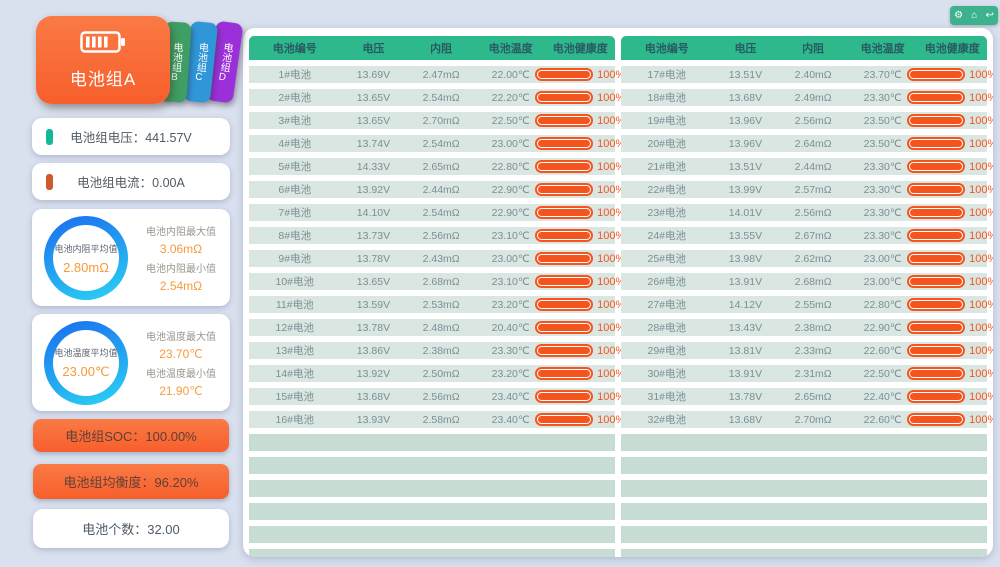 The width and height of the screenshot is (1000, 567). What do you see at coordinates (667, 328) in the screenshot?
I see `battery-id: 28#电池` at bounding box center [667, 328].